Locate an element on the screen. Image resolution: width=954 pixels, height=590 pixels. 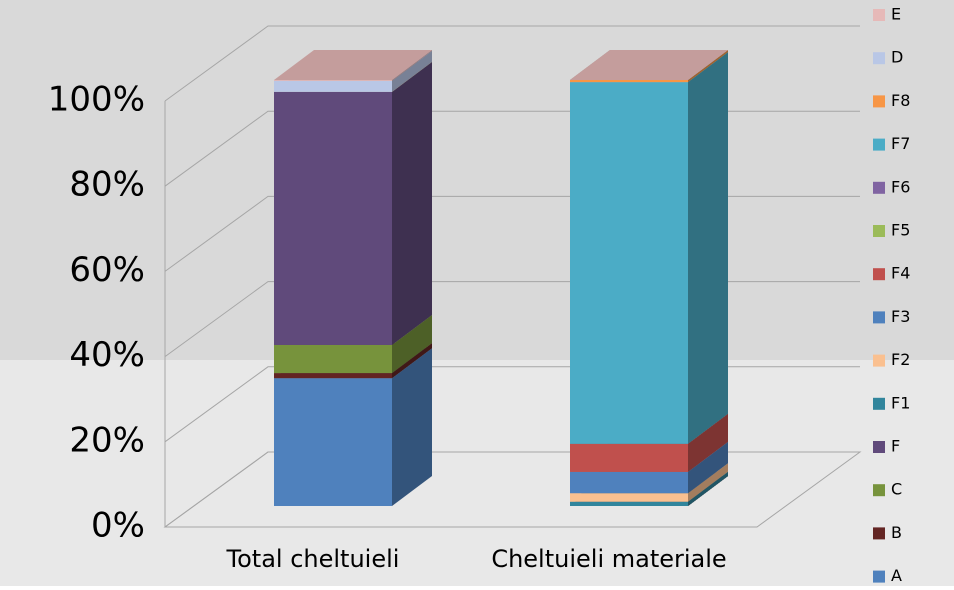
y-tick-label: 80% is located at coordinates (107, 185).